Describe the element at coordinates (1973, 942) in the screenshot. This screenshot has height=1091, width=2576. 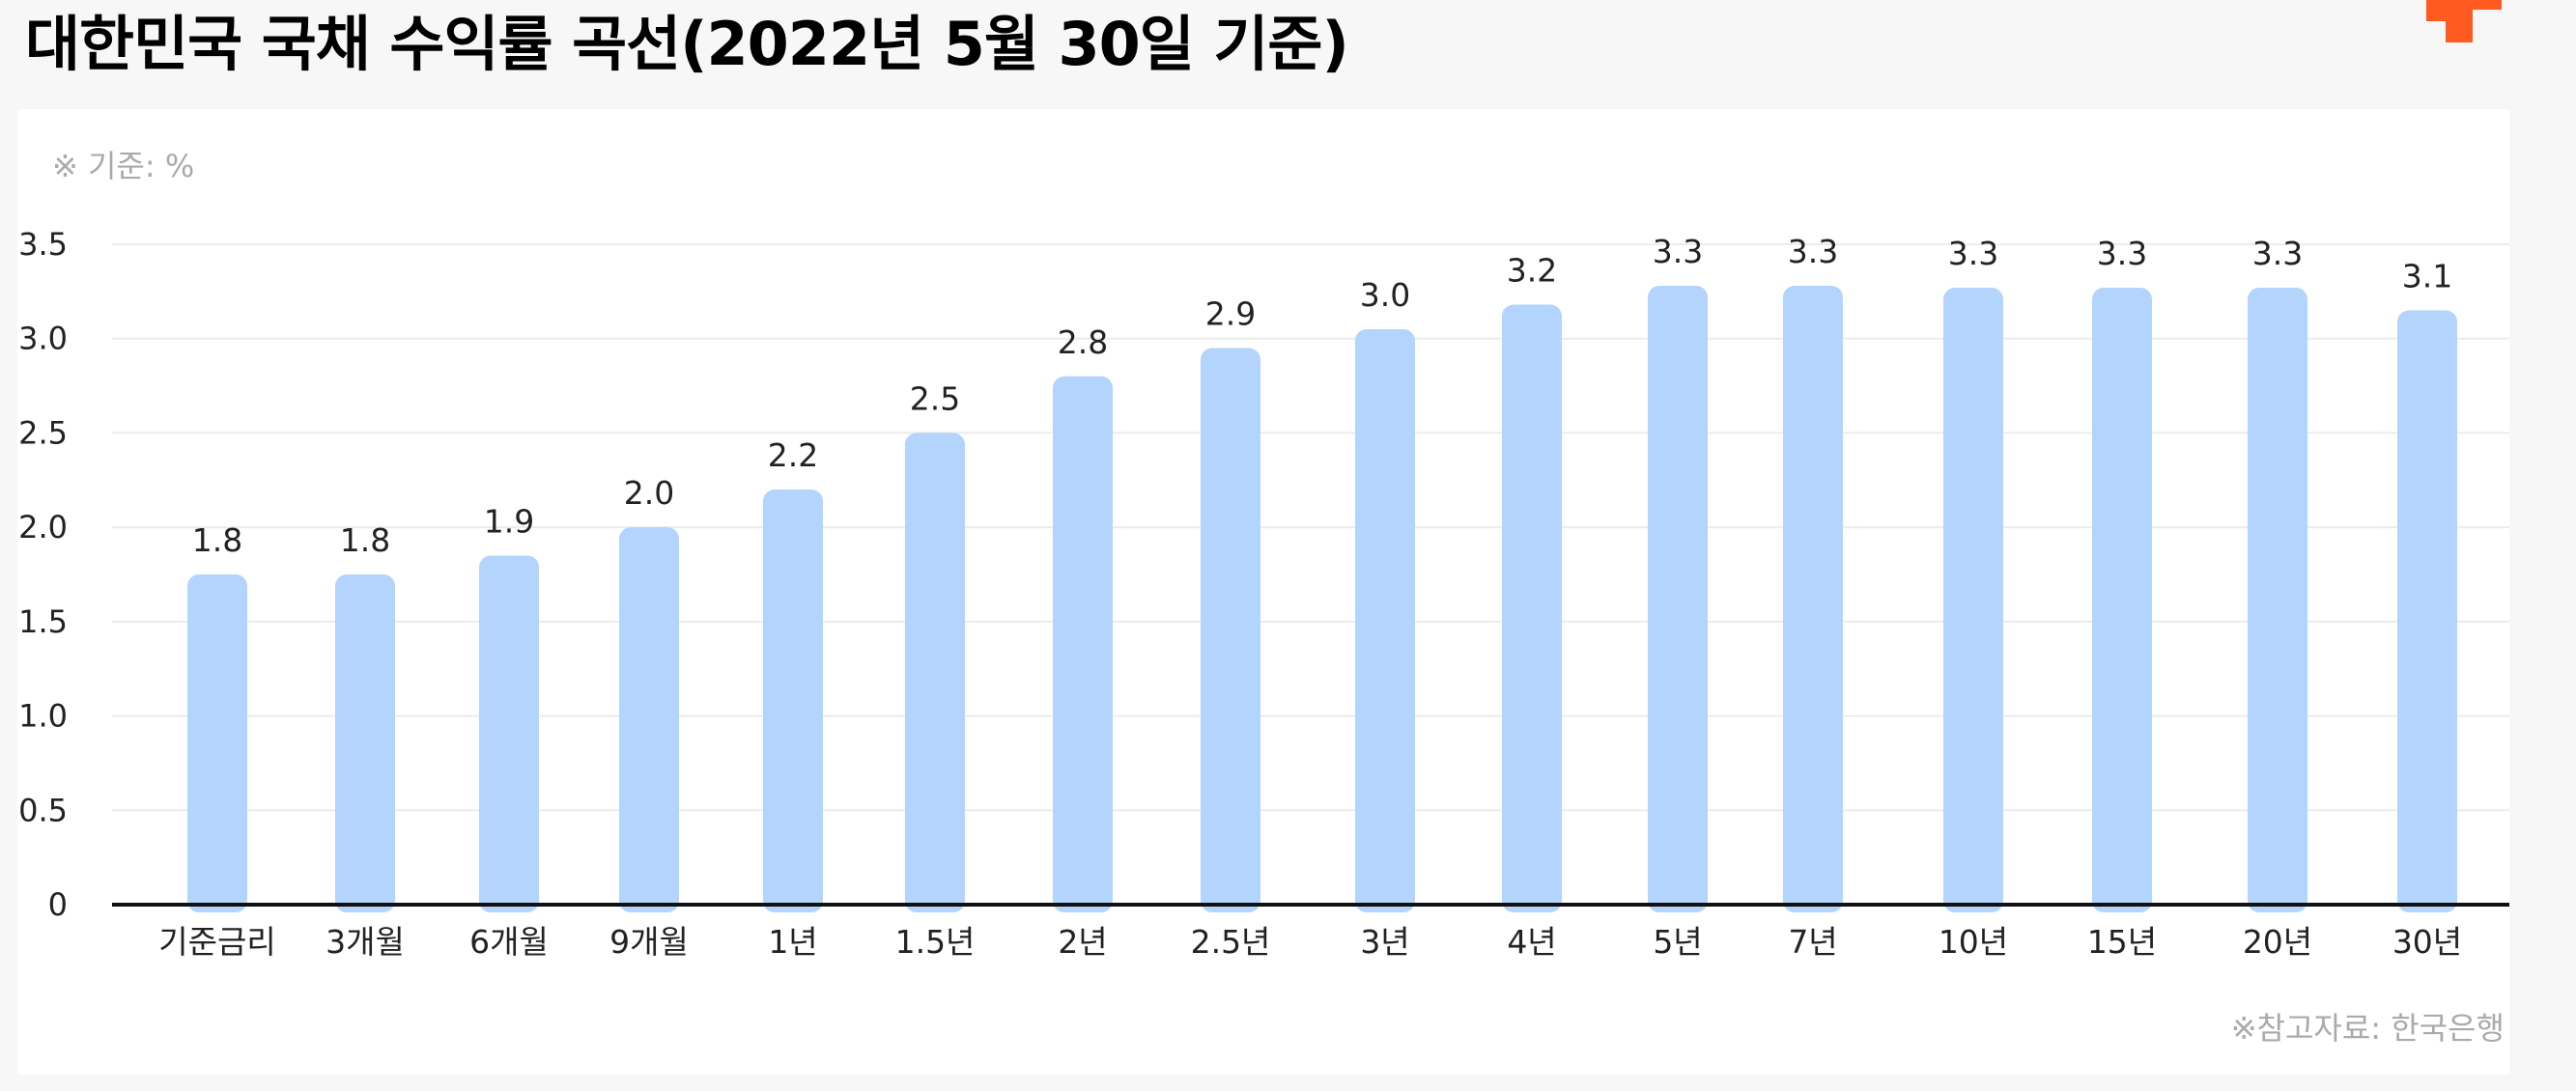
I see `x-category-label: 10년` at that location.